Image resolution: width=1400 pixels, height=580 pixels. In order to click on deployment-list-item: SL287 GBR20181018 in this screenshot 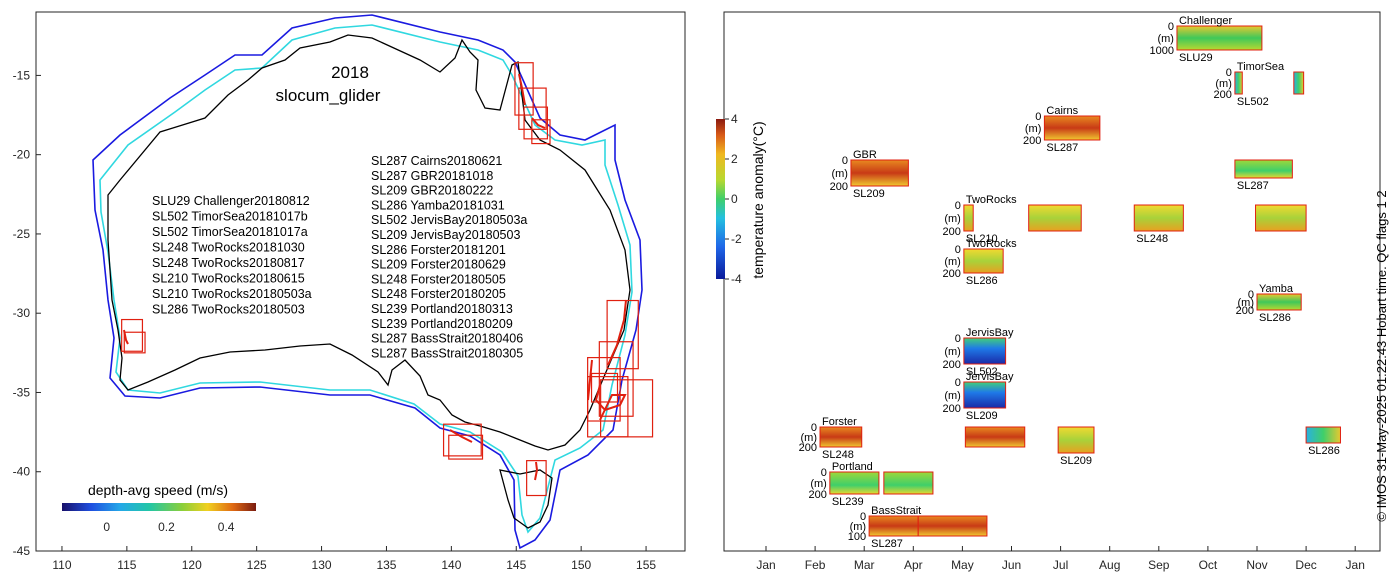, I will do `click(432, 176)`.